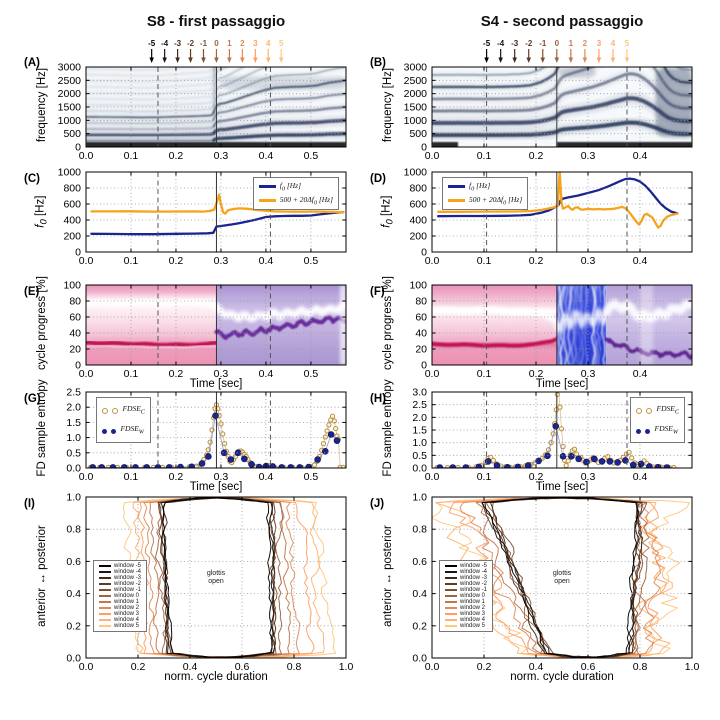 This screenshot has height=720, width=720. Describe the element at coordinates (562, 384) in the screenshot. I see `xlabel-F: Time [sec]` at that location.